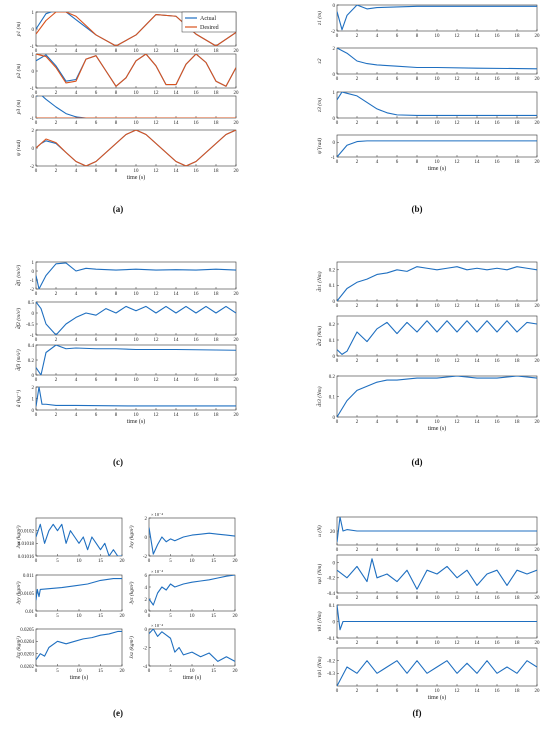 Image resolution: width=550 pixels, height=734 pixels. I want to click on y-axis-label: τφ1 (Nm), so click(319, 574).